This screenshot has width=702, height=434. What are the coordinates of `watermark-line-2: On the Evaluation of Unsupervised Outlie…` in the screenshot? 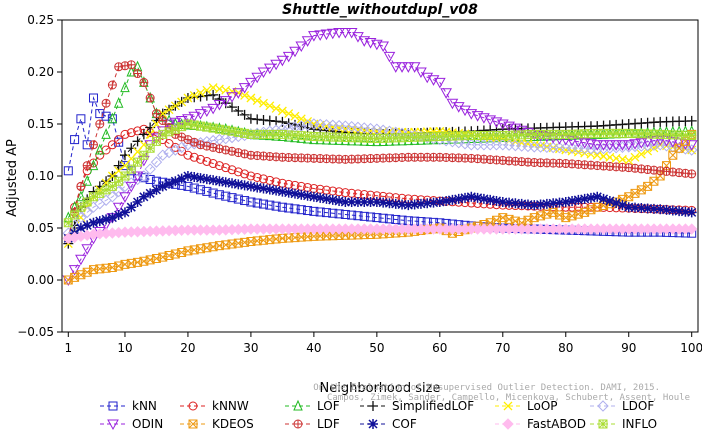 It's located at (486, 388).